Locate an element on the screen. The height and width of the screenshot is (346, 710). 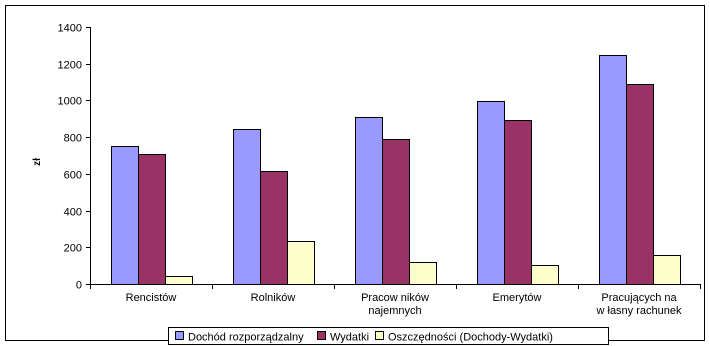
y-tick-label: 0 is located at coordinates (79, 286).